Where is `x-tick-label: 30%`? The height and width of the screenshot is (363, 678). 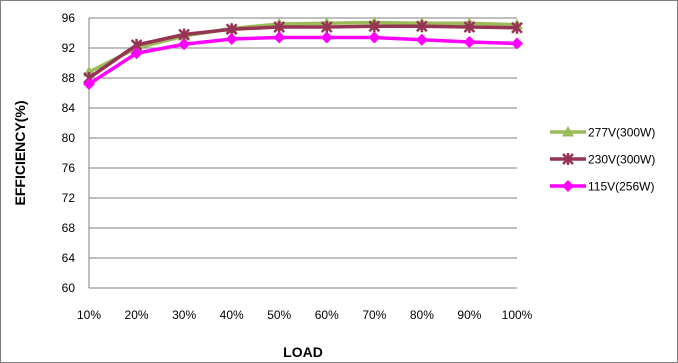 x-tick-label: 30% is located at coordinates (184, 315).